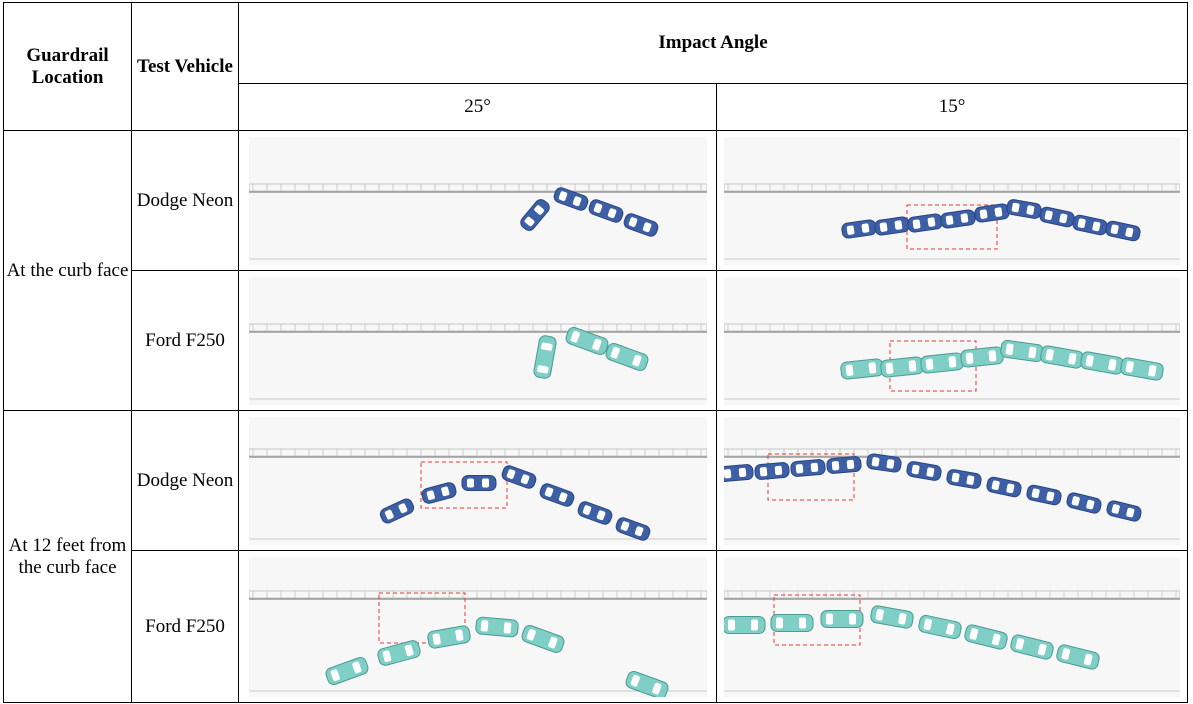 This screenshot has width=1193, height=704. What do you see at coordinates (477, 107) in the screenshot?
I see `angle-label: 25°` at bounding box center [477, 107].